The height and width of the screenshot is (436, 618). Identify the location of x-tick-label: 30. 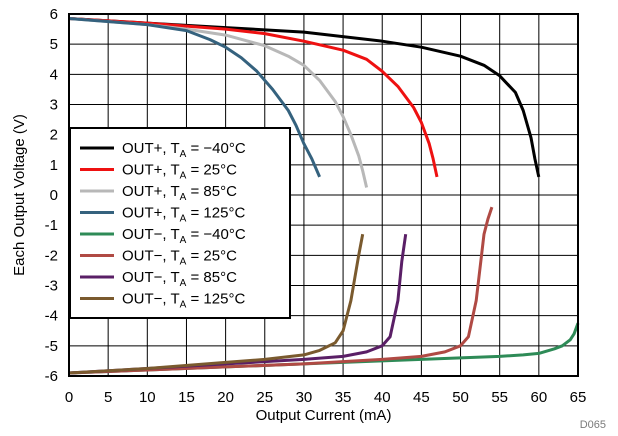
(304, 397).